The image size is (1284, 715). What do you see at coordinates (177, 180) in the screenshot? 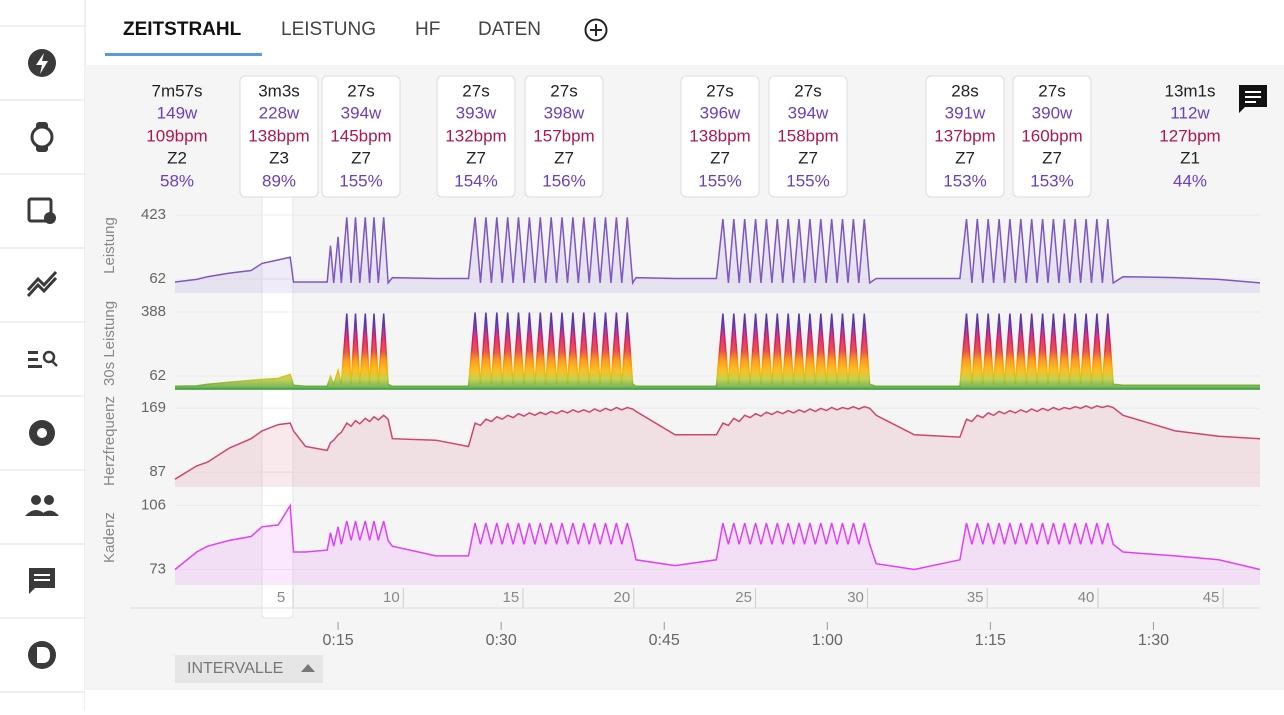
I see `interval-percent: 58%` at bounding box center [177, 180].